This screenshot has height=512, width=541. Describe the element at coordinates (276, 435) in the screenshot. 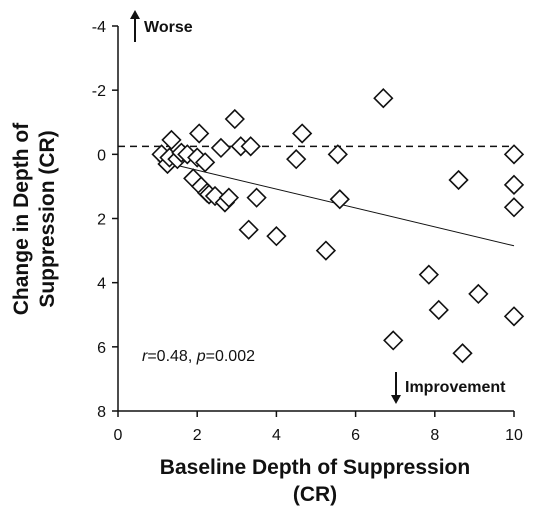

I see `x-tick-label: 4` at that location.